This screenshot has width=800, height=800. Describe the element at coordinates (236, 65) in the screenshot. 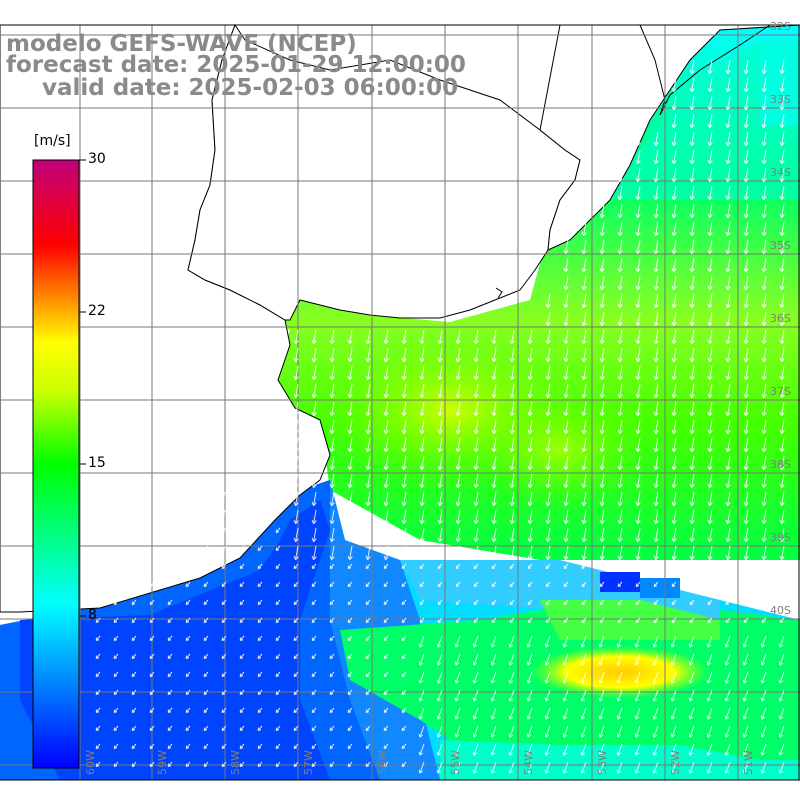

I see `forecast-date: forecast date: 2025-01-29 12:00:00` at that location.